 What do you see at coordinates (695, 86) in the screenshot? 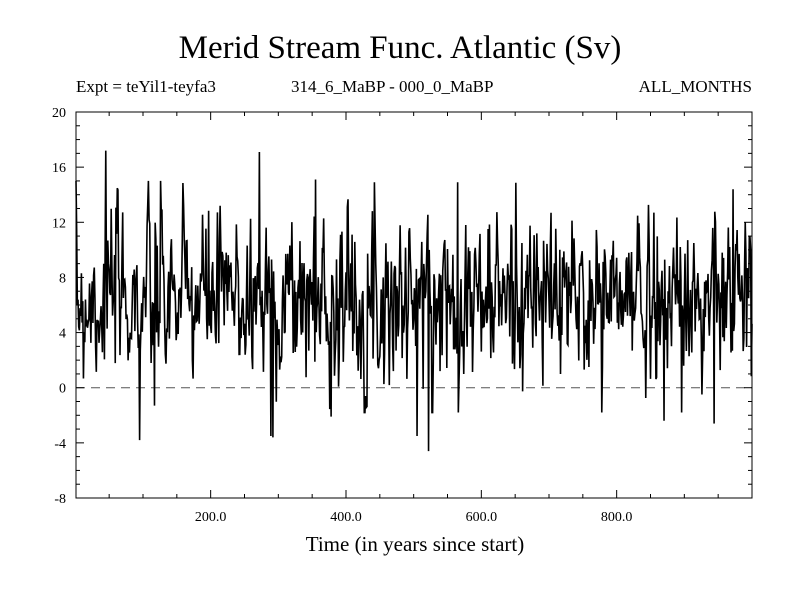
I see `months-label: ALL_MONTHS` at bounding box center [695, 86].